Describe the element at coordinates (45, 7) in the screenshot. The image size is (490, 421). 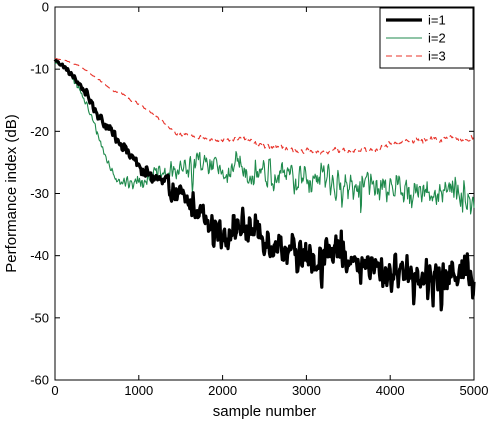
I see `y-tick-label: 0` at that location.